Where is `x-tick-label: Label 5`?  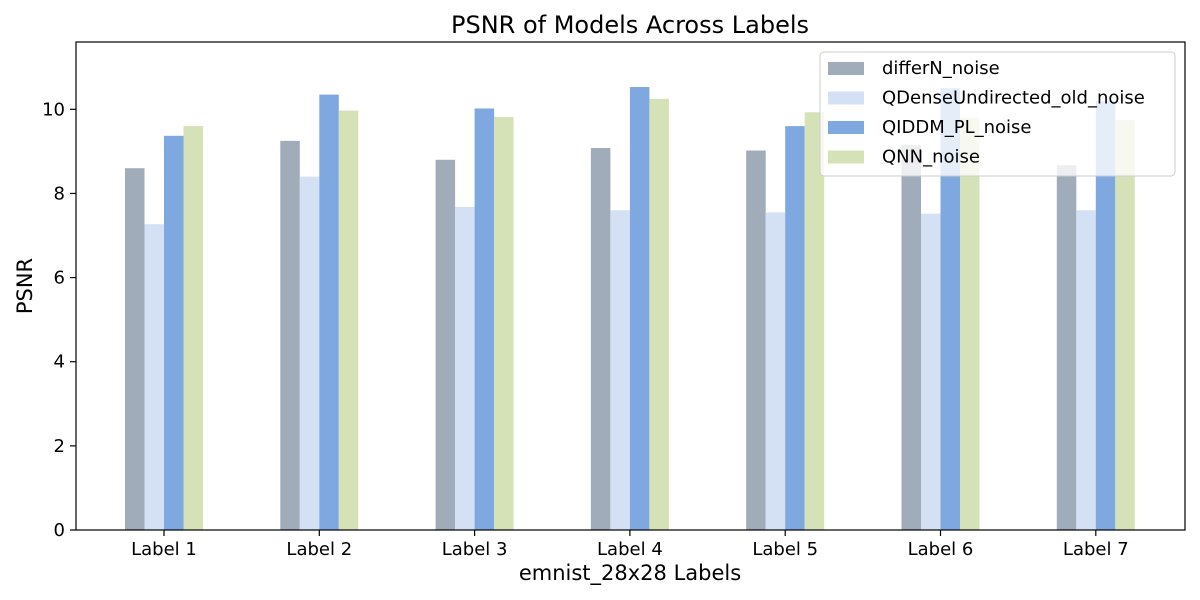
x-tick-label: Label 5 is located at coordinates (785, 549).